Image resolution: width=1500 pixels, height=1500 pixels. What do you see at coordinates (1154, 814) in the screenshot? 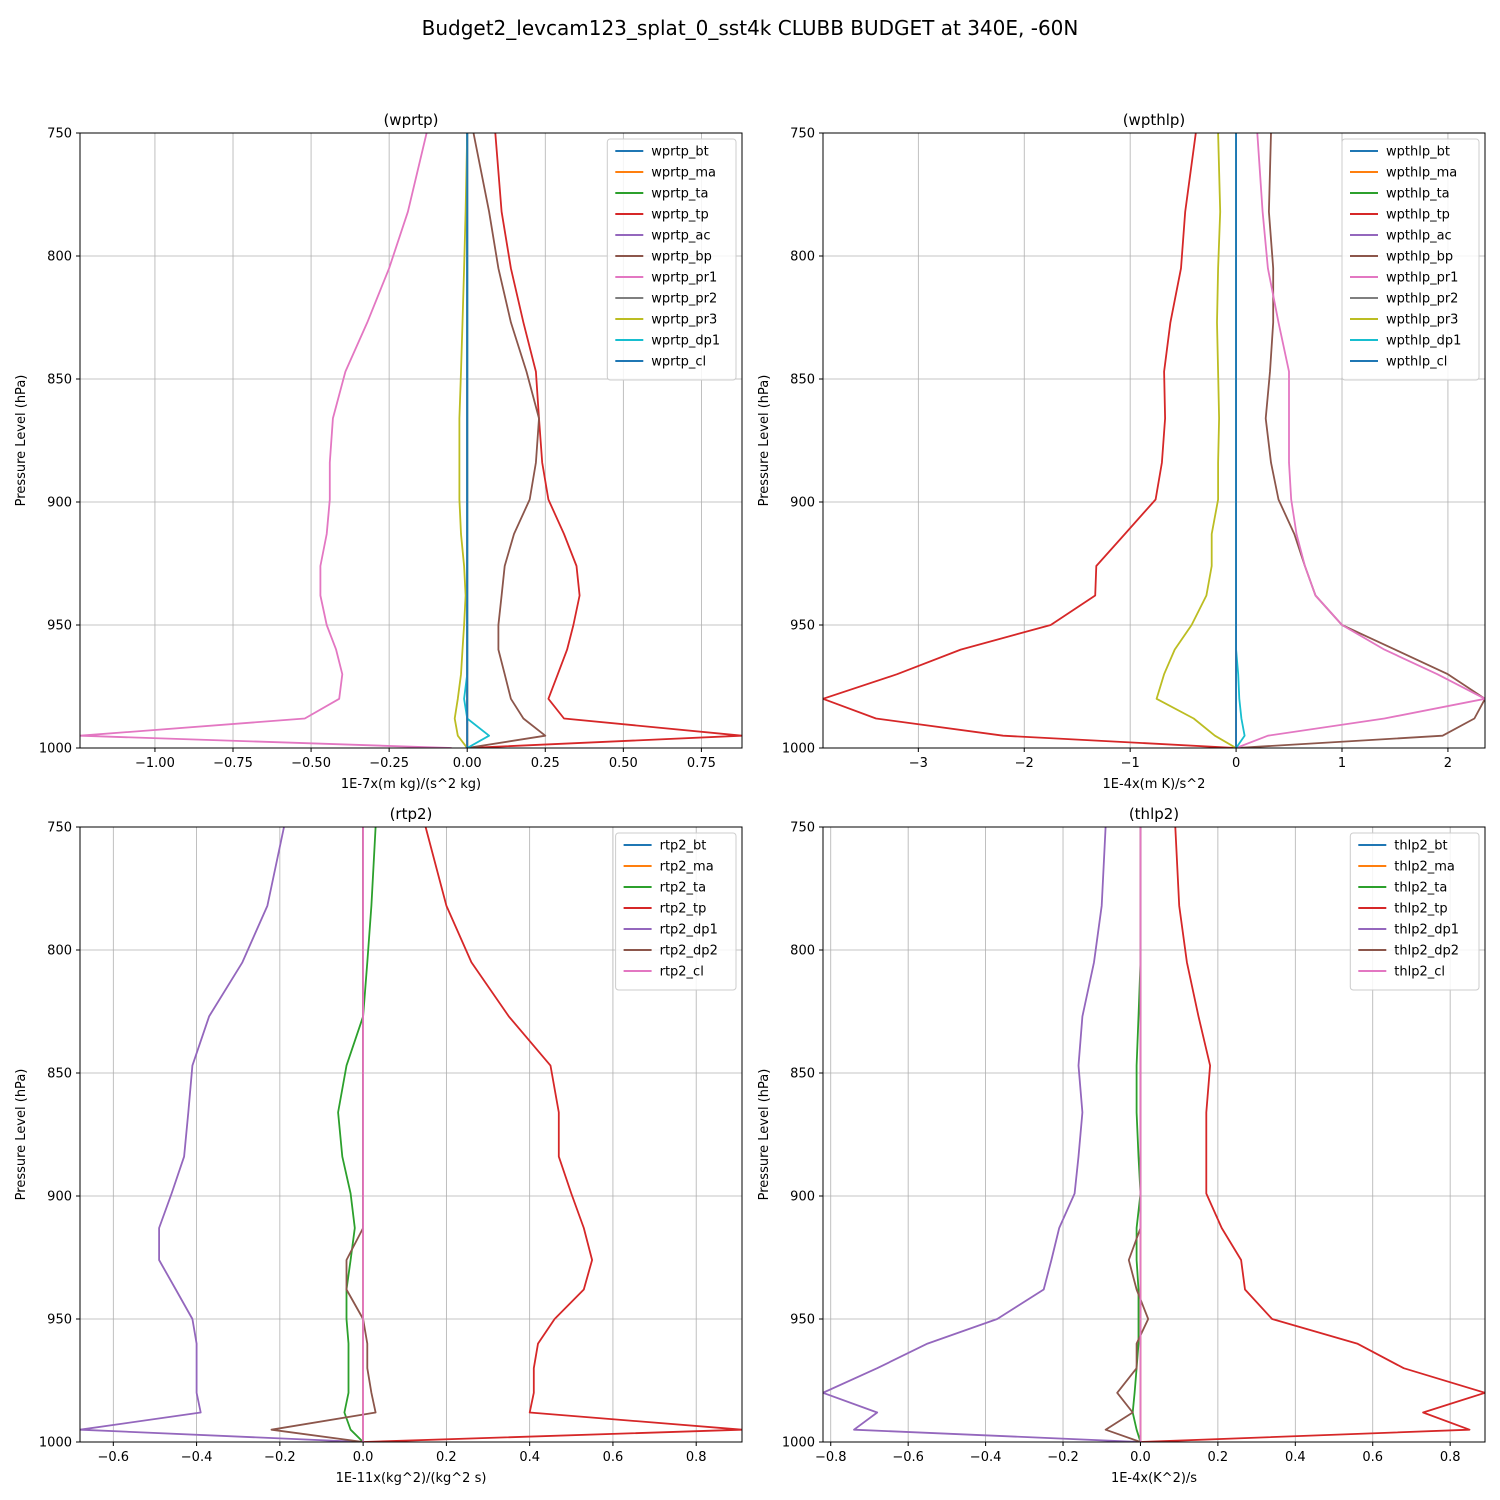
I see `panel-title: (thlp2)` at bounding box center [1154, 814].